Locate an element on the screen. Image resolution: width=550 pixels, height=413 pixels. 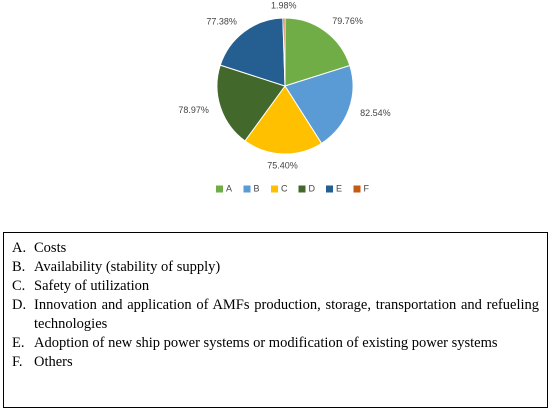
legend-label: C is located at coordinates (284, 188).